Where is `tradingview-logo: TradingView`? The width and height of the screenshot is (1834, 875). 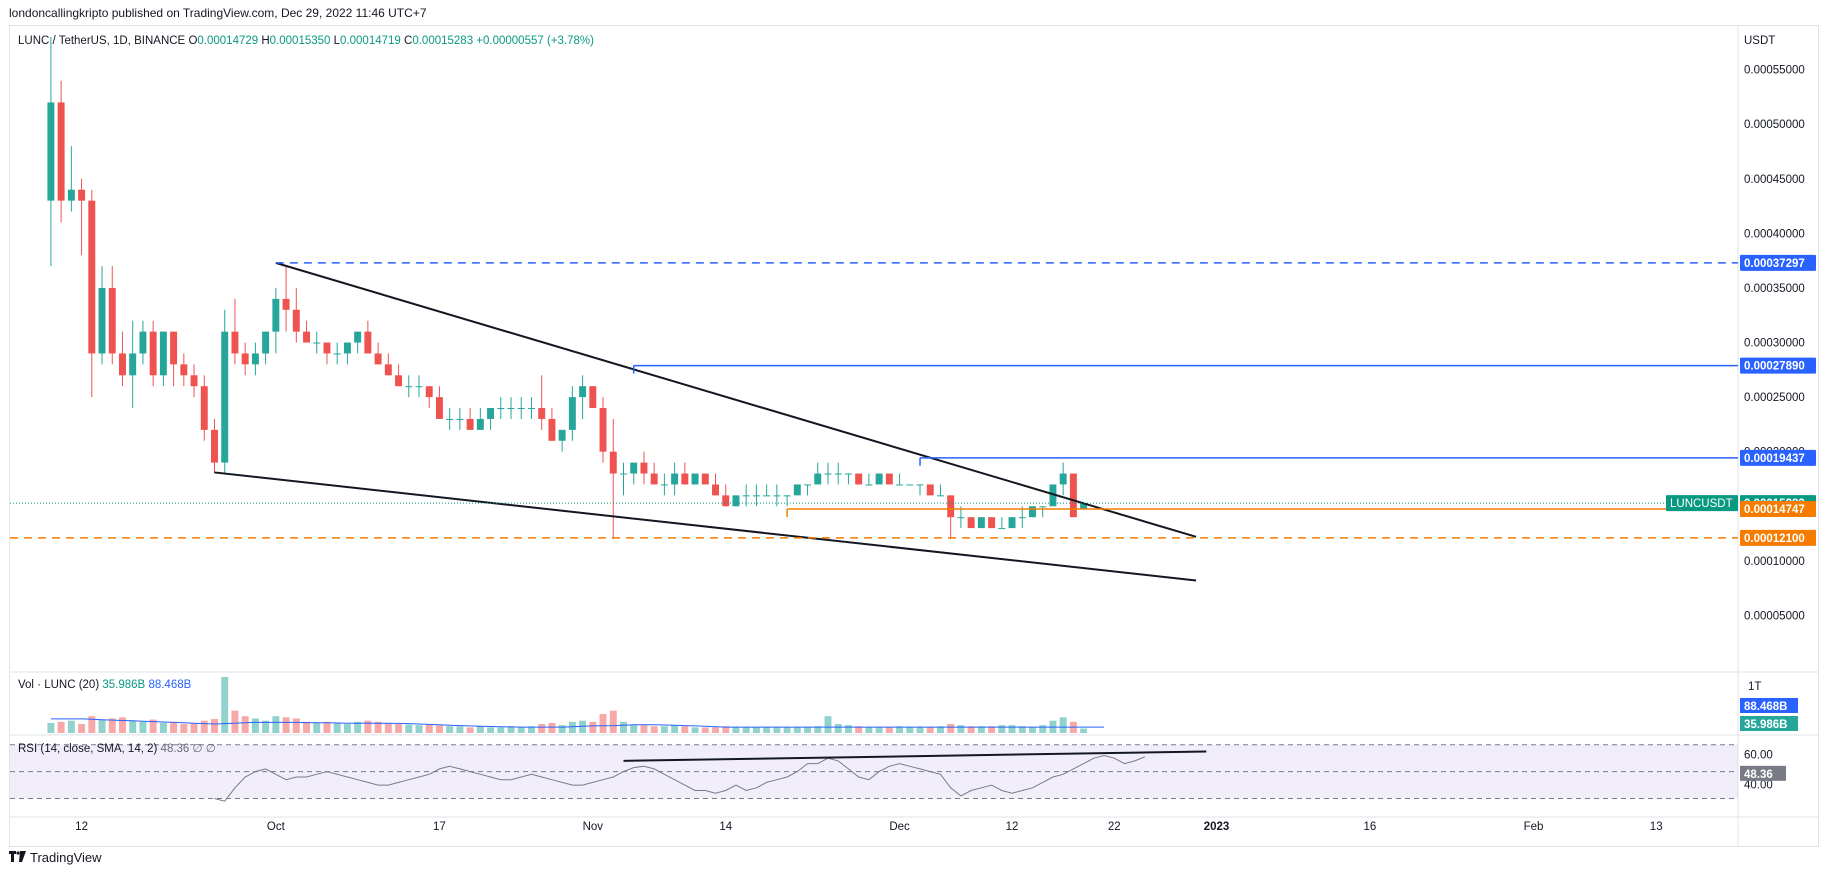
tradingview-logo: TradingView is located at coordinates (55, 857).